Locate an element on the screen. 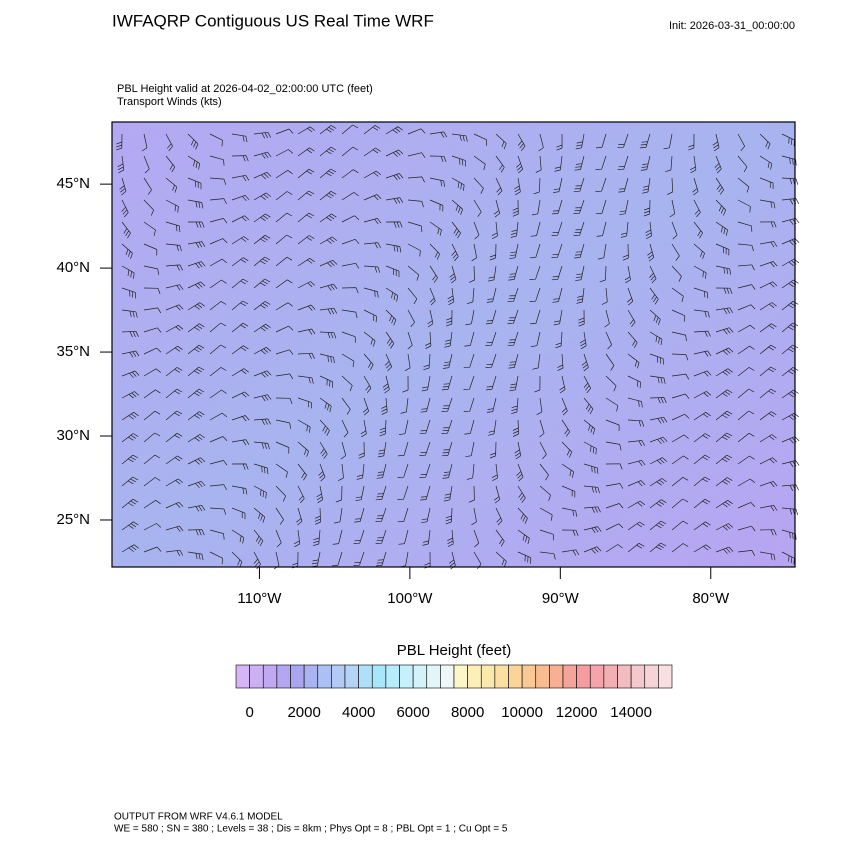 This screenshot has width=850, height=850. y-tick-label: 30°N is located at coordinates (73, 435).